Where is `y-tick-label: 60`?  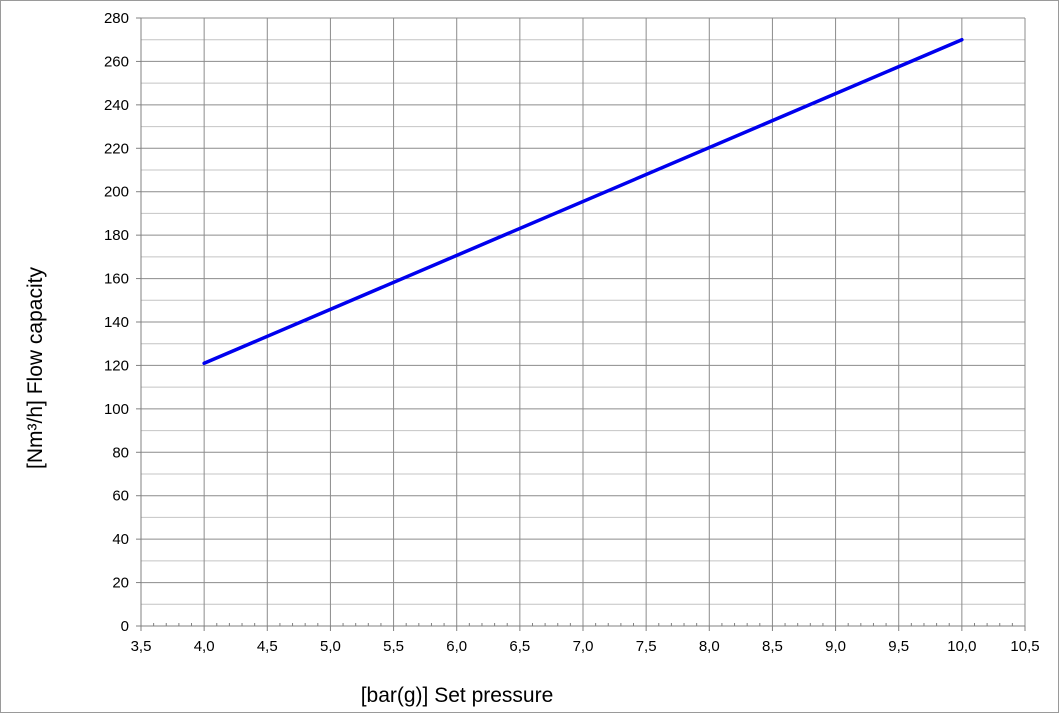
y-tick-label: 60 is located at coordinates (120, 496).